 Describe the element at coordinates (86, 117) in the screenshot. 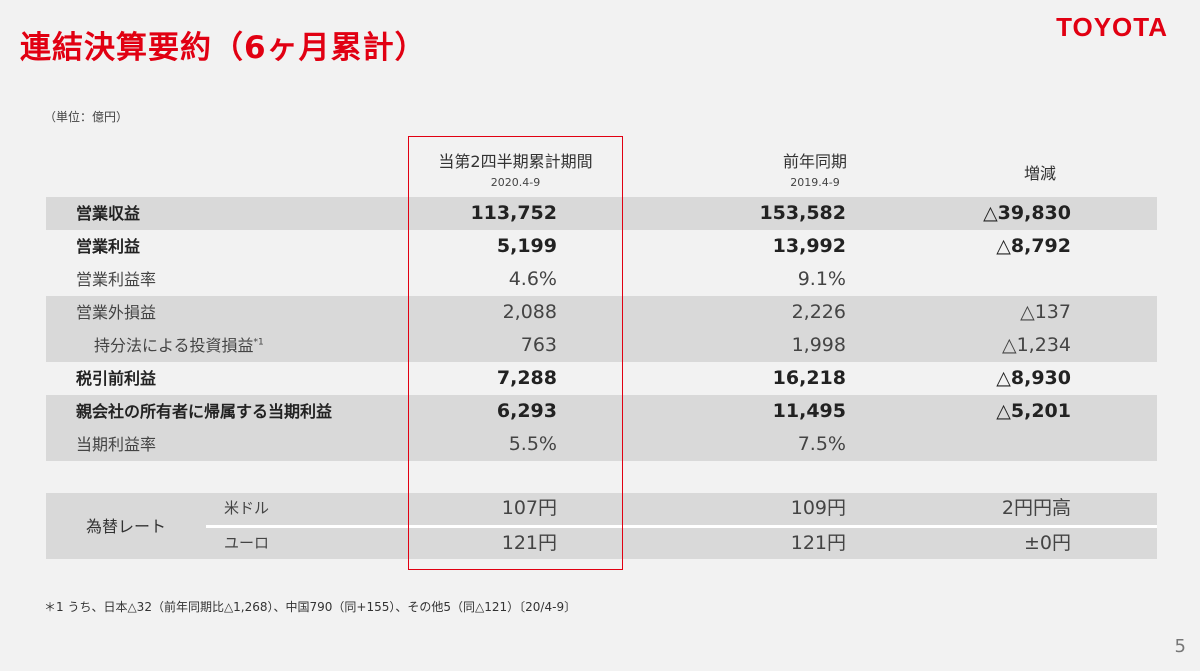

I see `unit-note: （単位：億円）` at that location.